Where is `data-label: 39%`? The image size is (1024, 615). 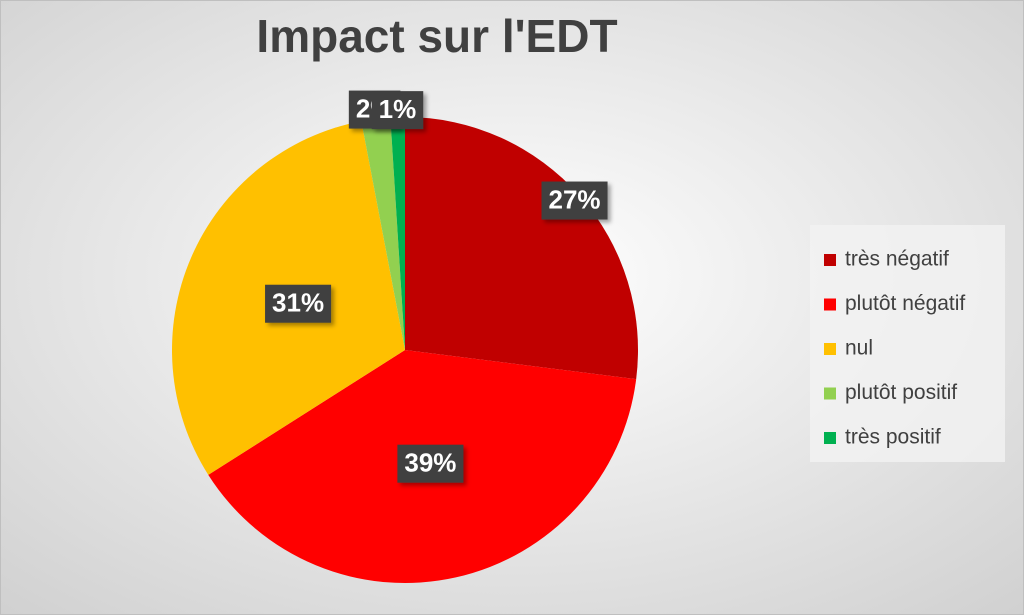
data-label: 39% is located at coordinates (430, 463).